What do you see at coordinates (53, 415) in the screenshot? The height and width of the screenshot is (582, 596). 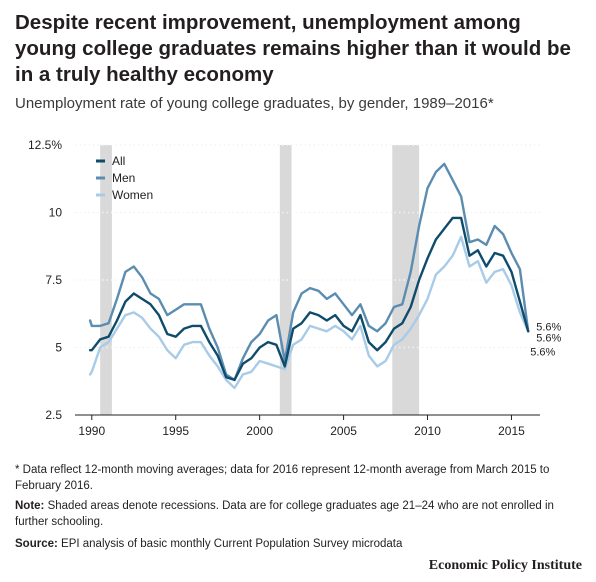 I see `y-tick-label: 2.5` at bounding box center [53, 415].